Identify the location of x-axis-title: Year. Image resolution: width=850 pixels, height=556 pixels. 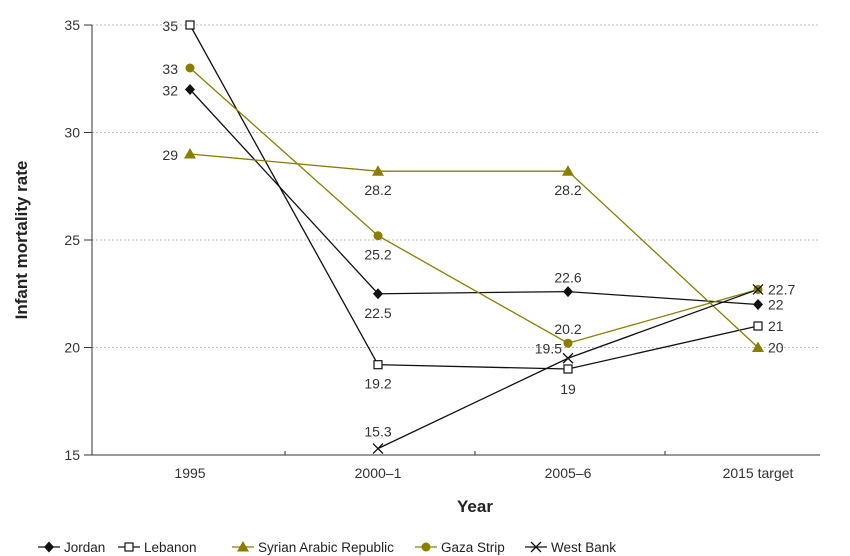
(475, 506).